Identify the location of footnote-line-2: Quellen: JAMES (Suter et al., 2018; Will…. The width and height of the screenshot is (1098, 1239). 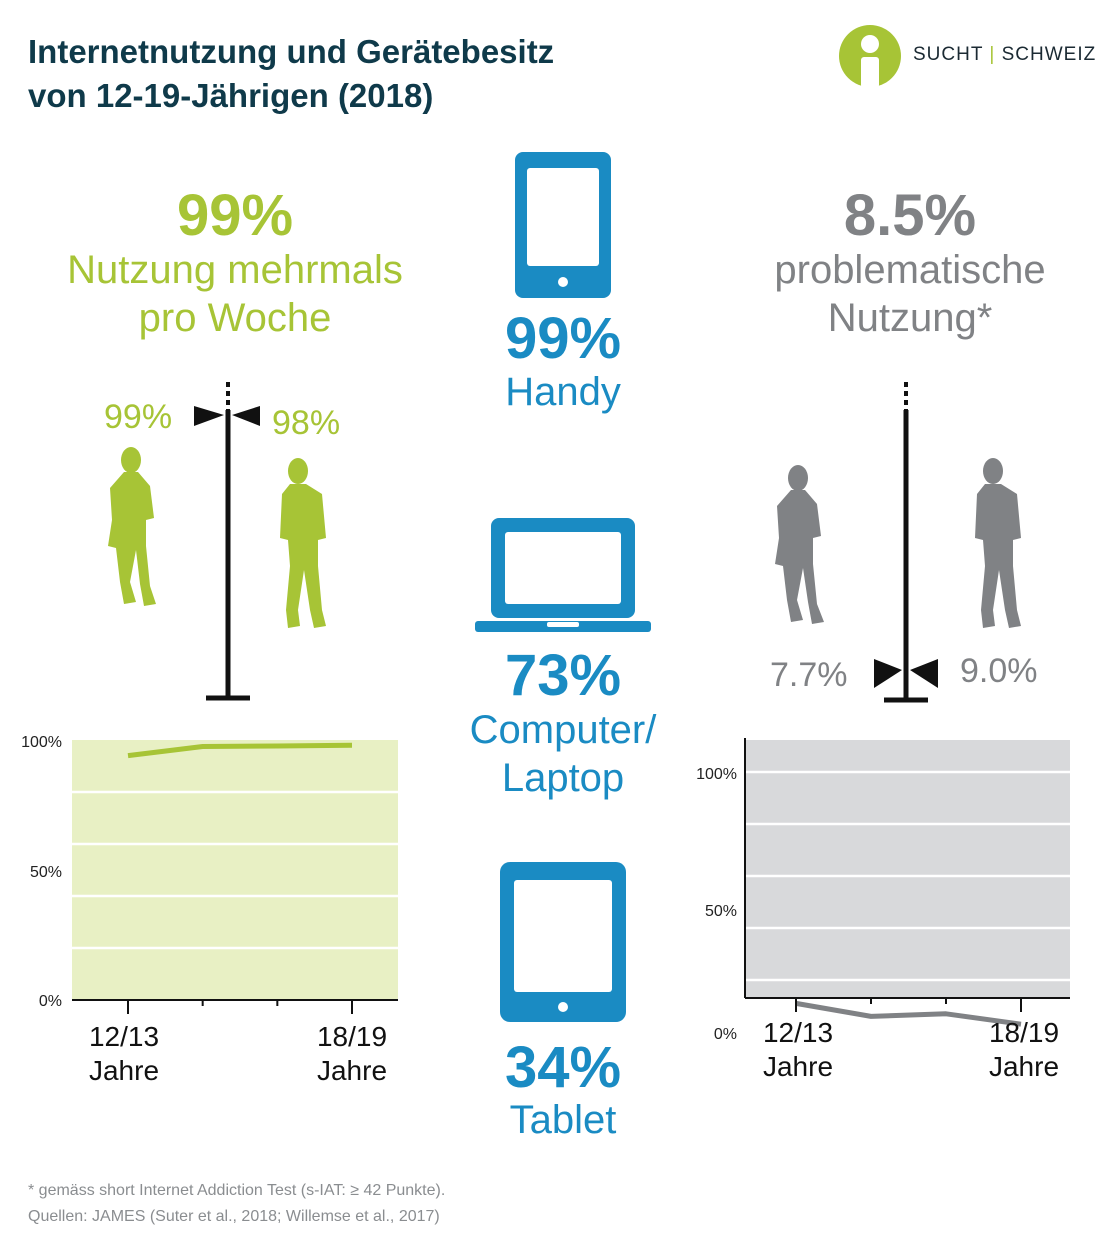
(234, 1216).